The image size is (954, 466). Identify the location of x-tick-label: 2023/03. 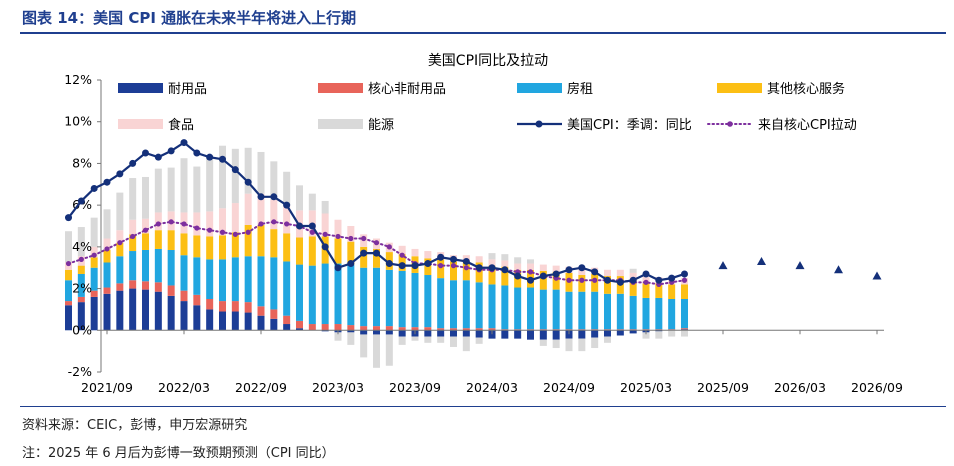
(338, 387).